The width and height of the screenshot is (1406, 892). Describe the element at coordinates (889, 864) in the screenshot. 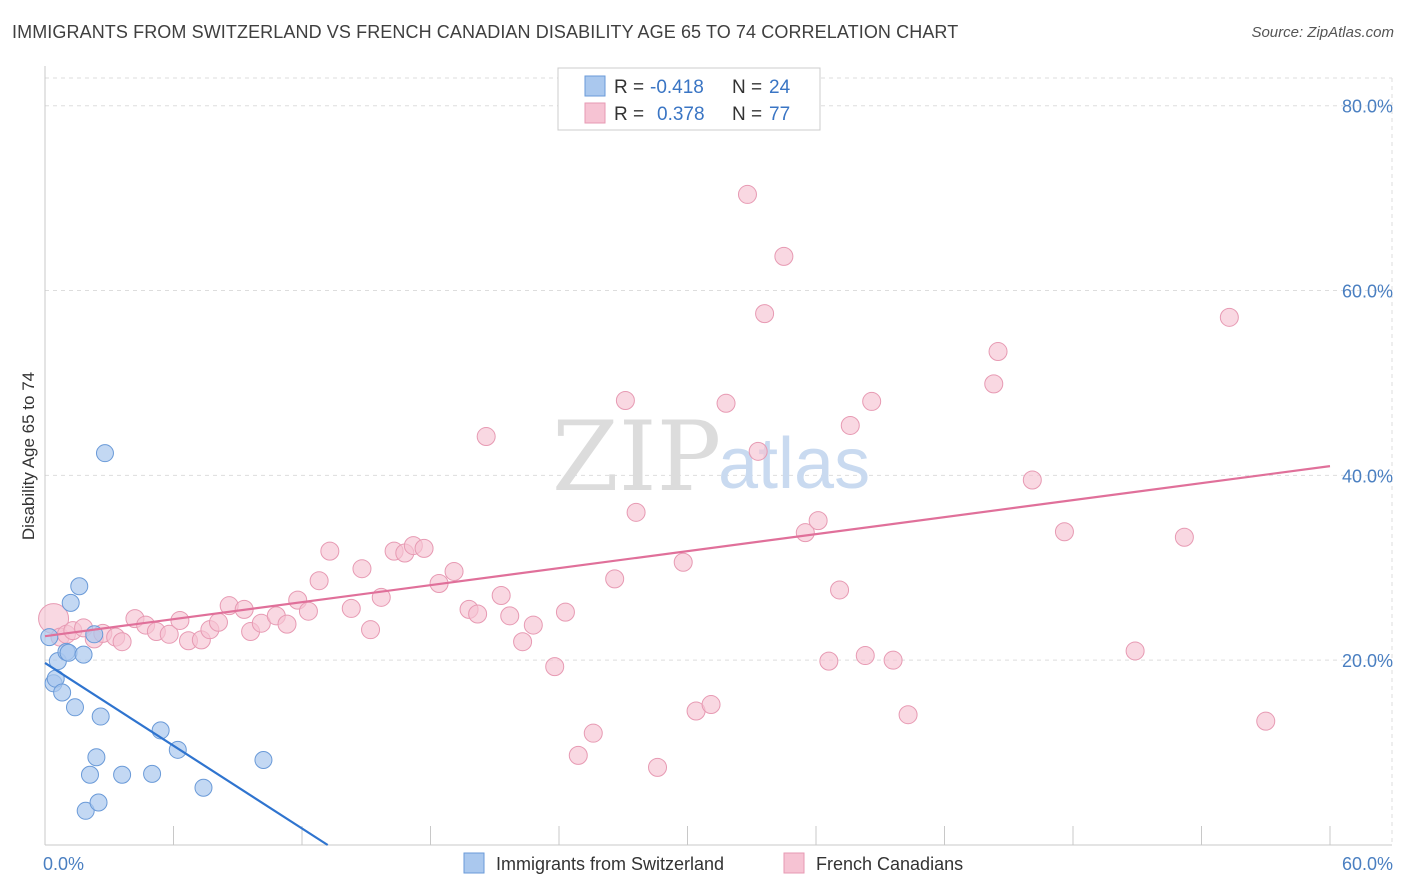

I see `series-legend-label: French Canadians` at that location.